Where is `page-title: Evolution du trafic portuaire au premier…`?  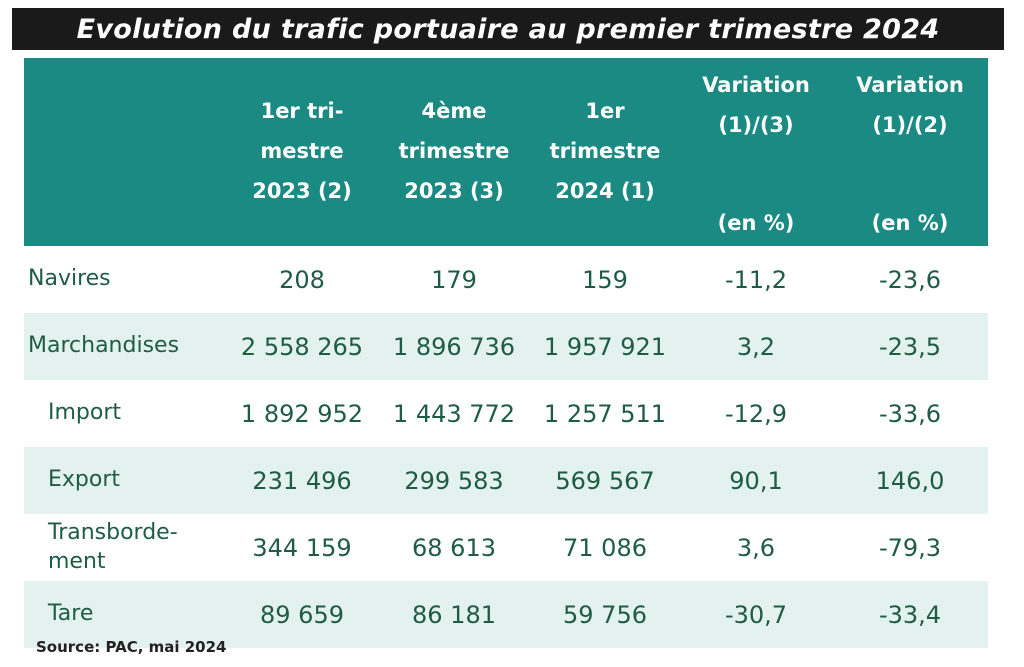
page-title: Evolution du trafic portuaire au premier… is located at coordinates (508, 29).